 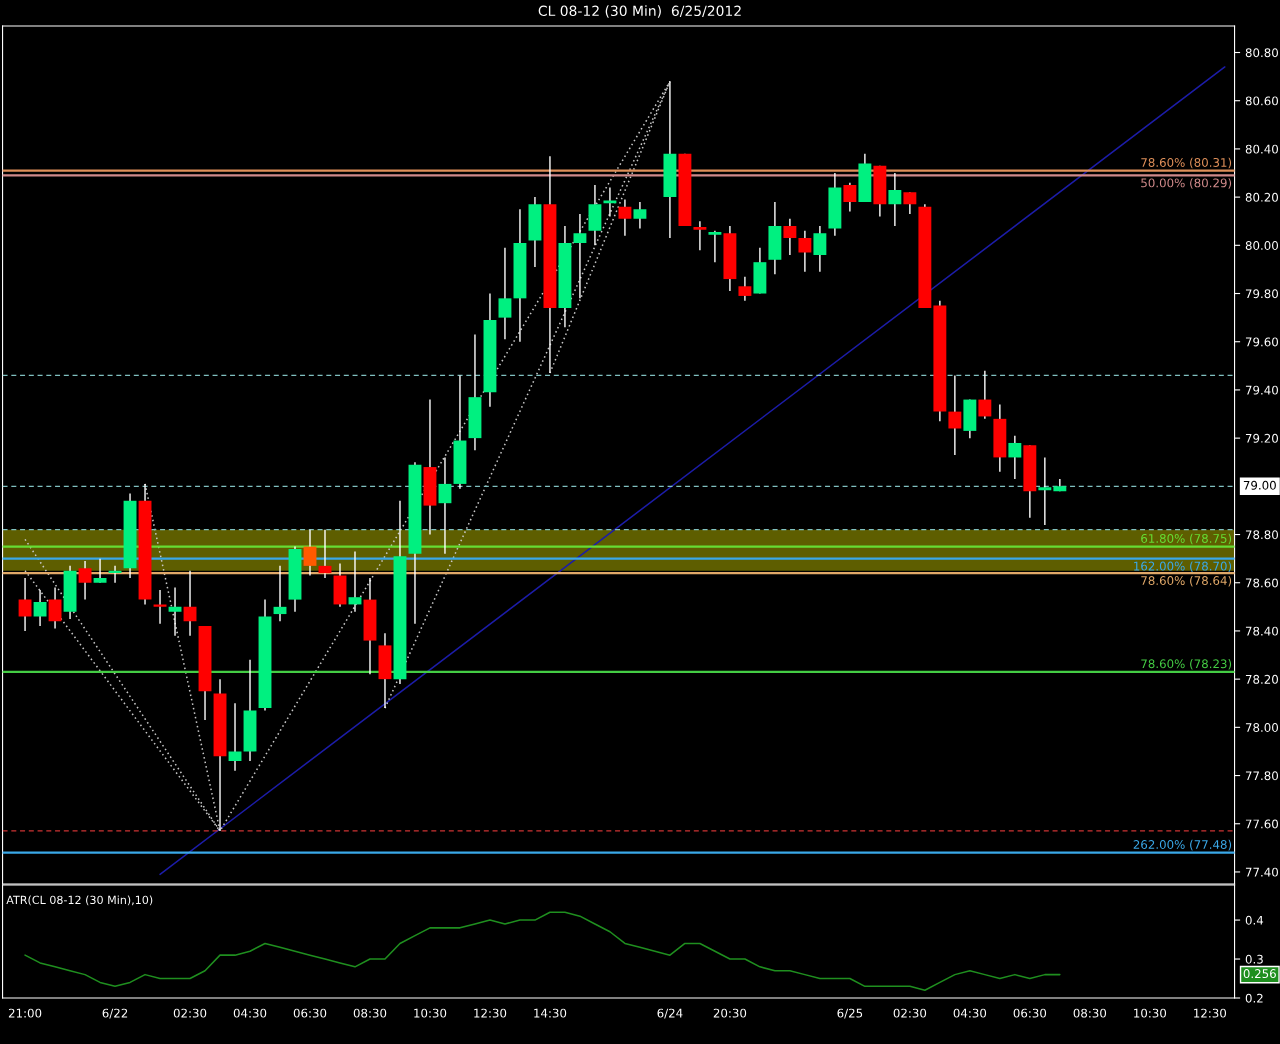 I want to click on y-tick-label: 78.80, so click(x=1261, y=535).